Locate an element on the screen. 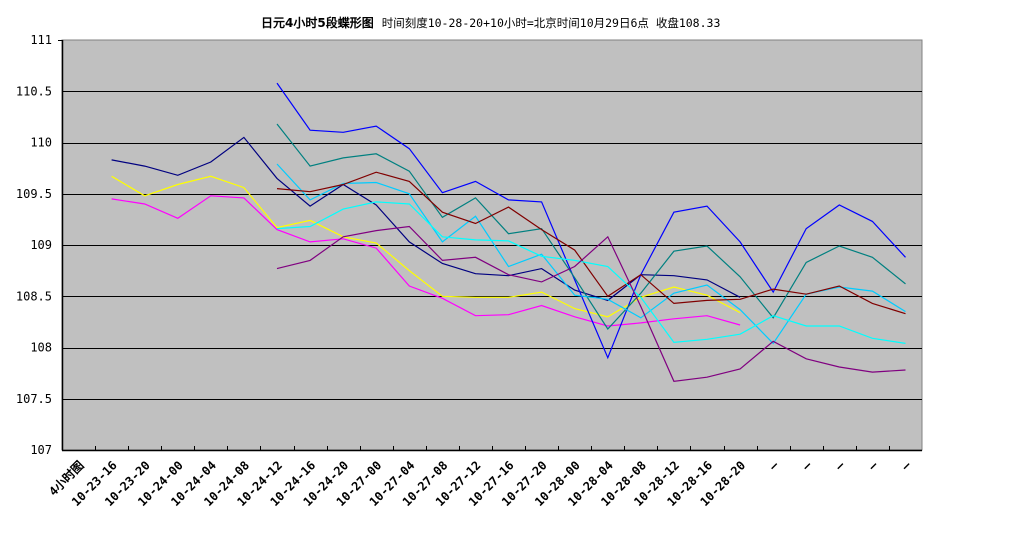  y-tick-label: 111 is located at coordinates (41, 40).